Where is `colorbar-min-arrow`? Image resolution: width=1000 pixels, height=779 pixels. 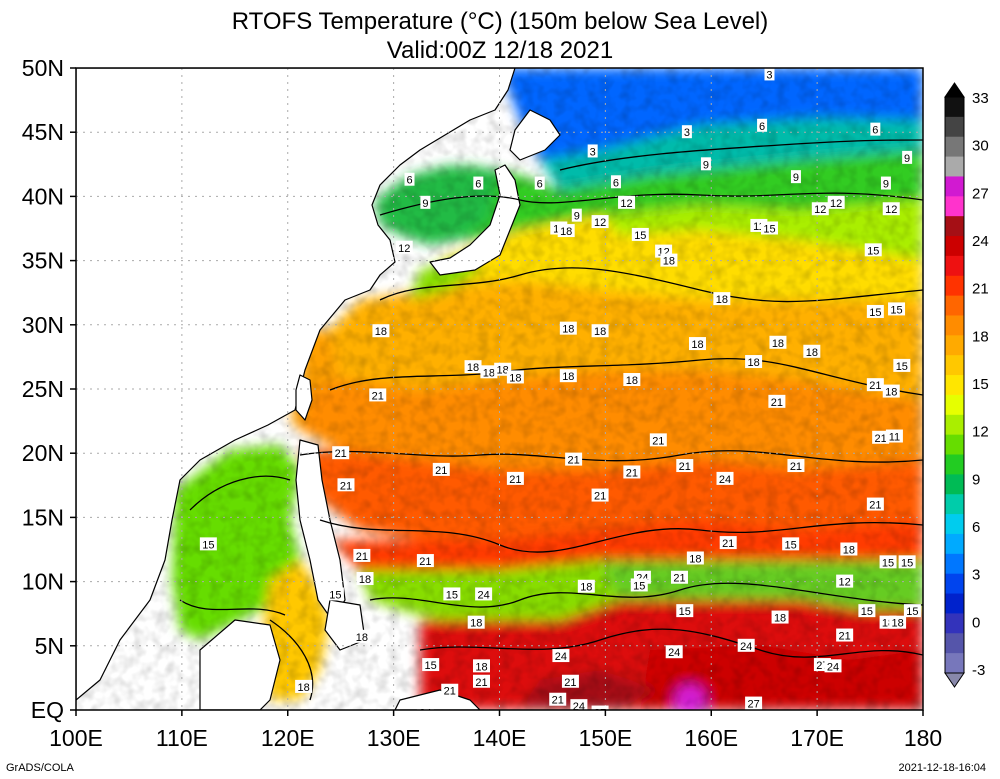 colorbar-min-arrow is located at coordinates (954, 680).